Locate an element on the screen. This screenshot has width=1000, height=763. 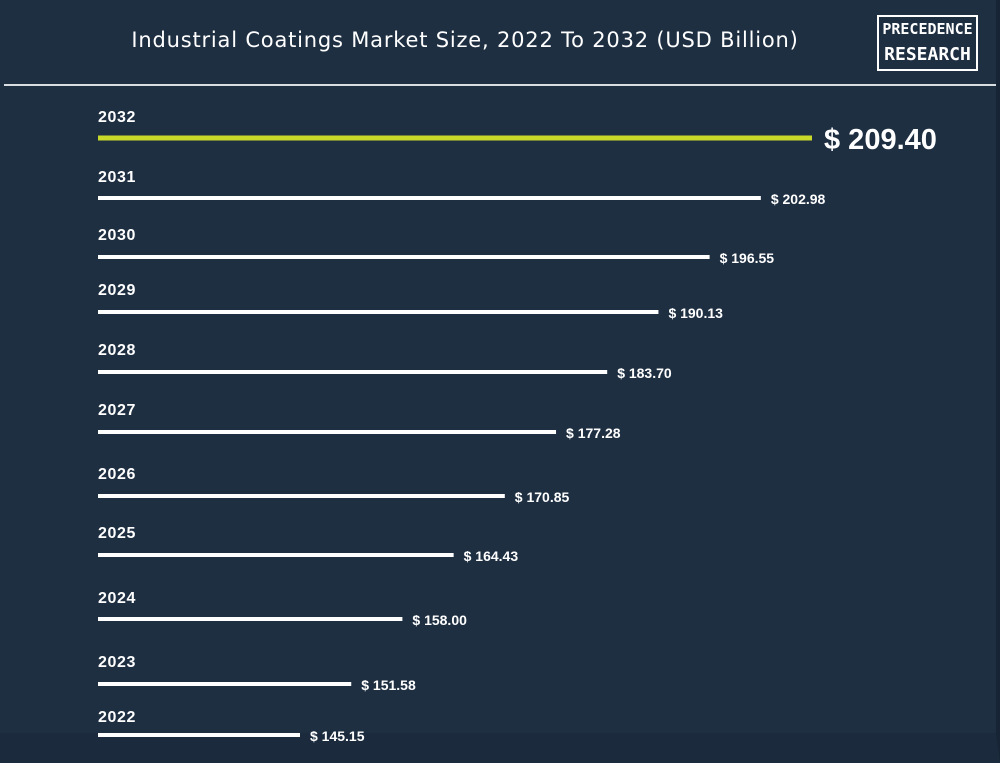
bar-2032 is located at coordinates (455, 138).